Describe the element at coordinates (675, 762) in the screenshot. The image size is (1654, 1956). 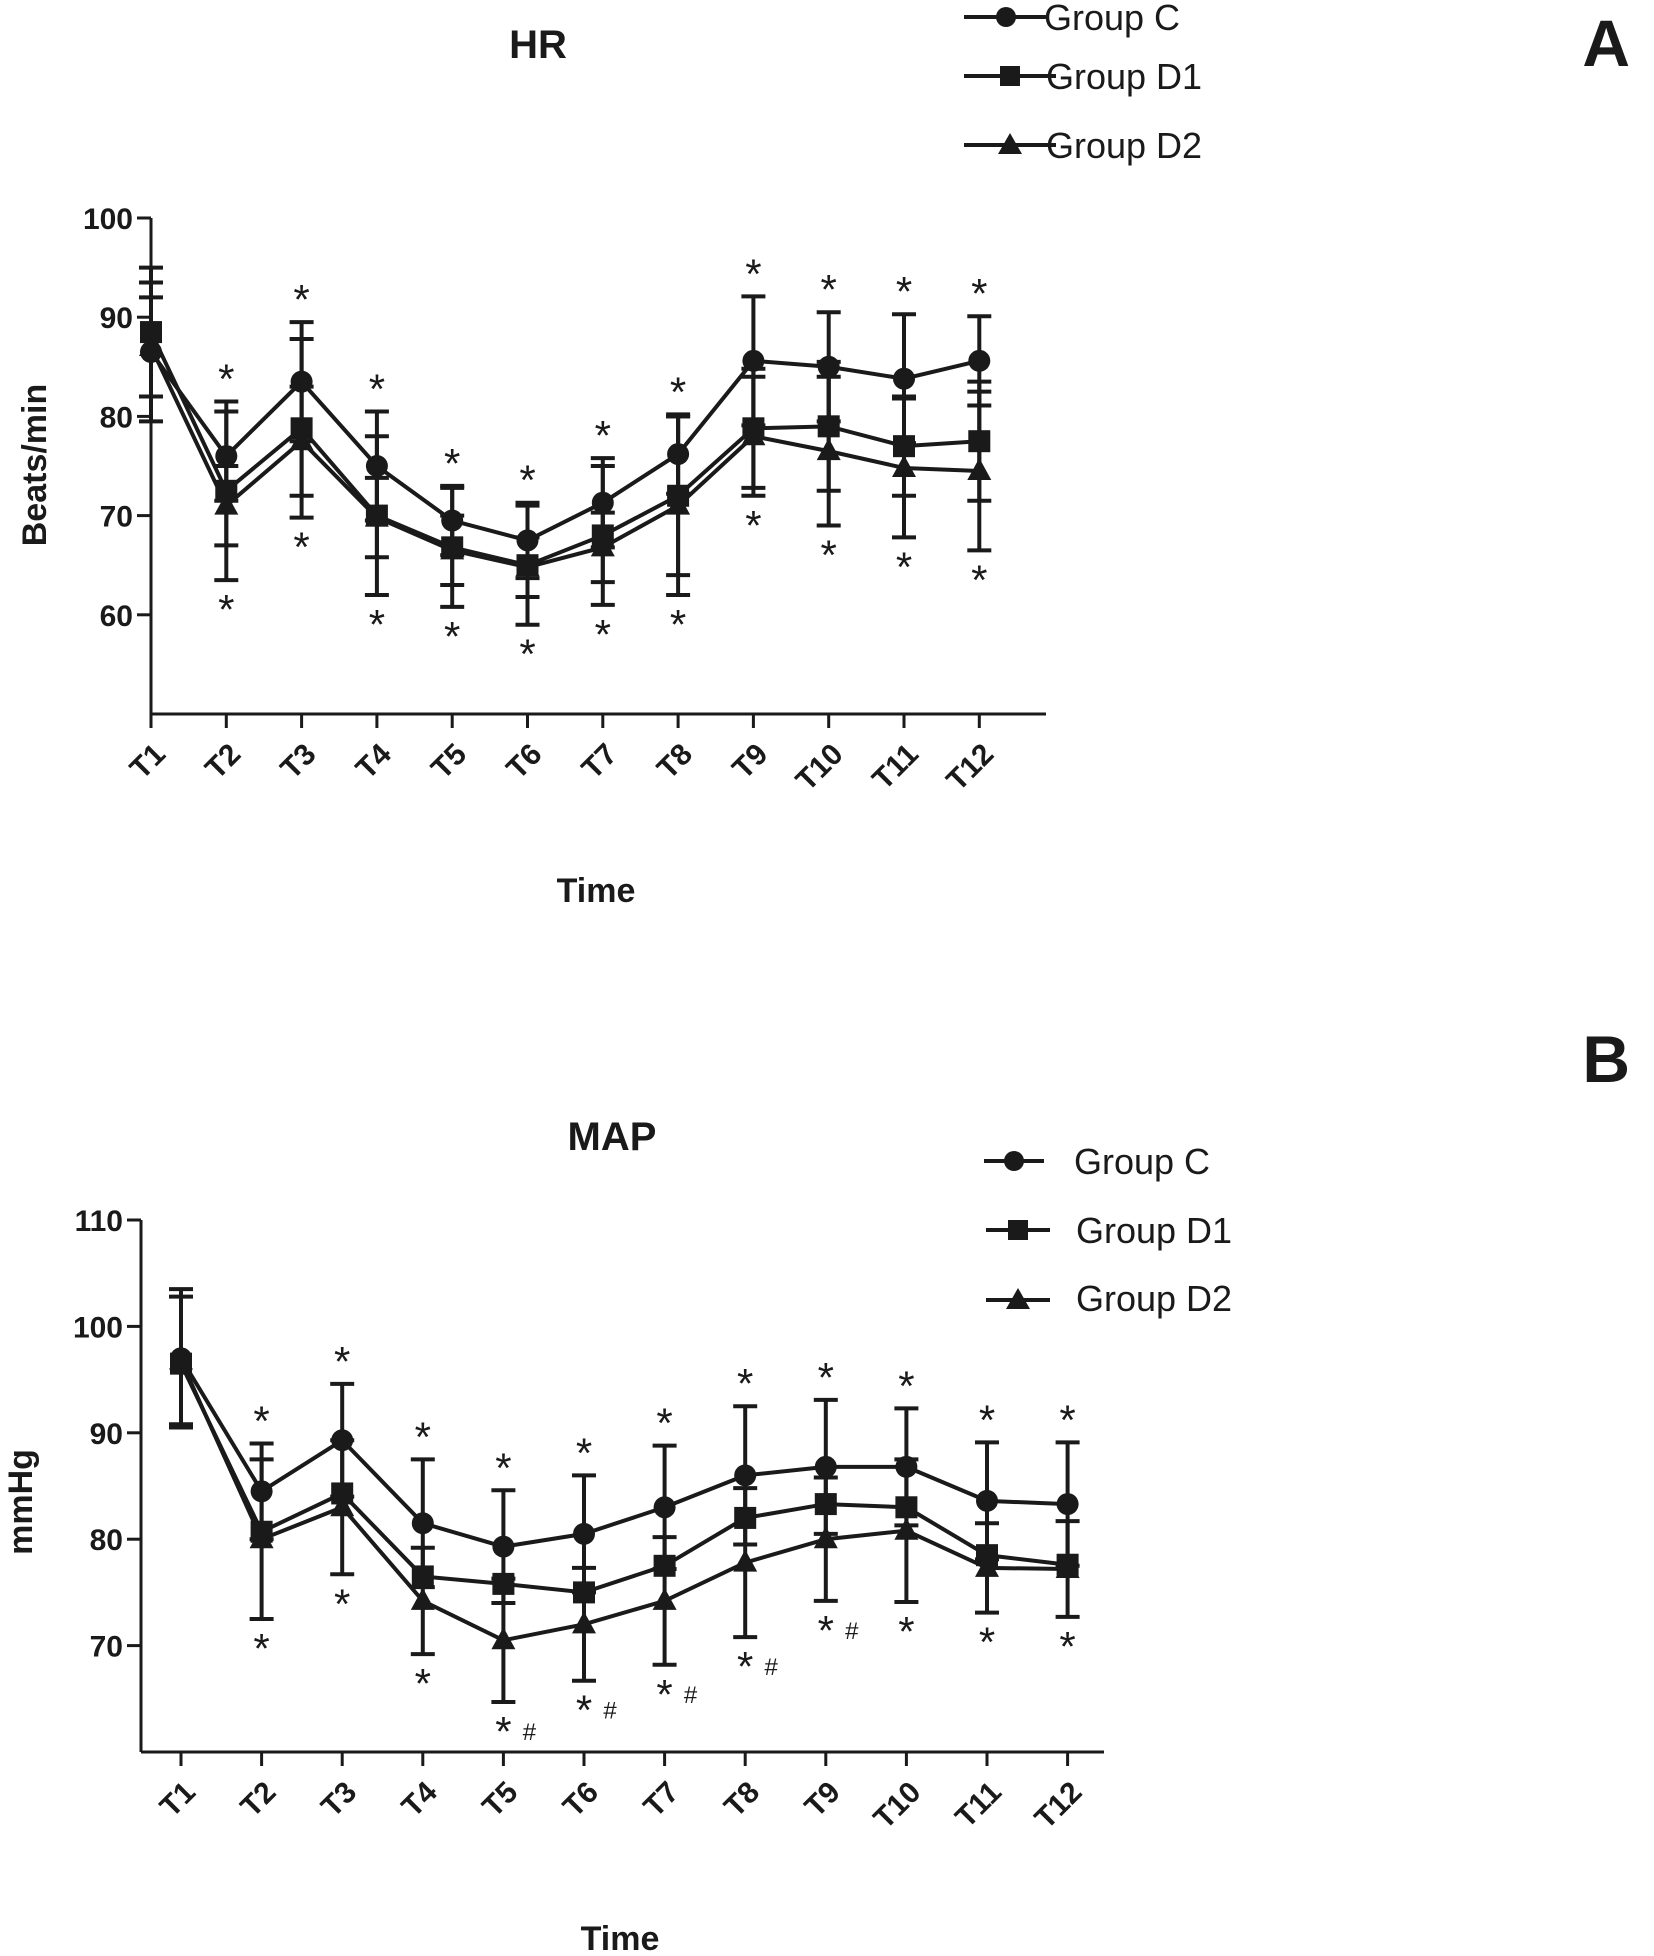
I see `x-tick-label: T8` at that location.